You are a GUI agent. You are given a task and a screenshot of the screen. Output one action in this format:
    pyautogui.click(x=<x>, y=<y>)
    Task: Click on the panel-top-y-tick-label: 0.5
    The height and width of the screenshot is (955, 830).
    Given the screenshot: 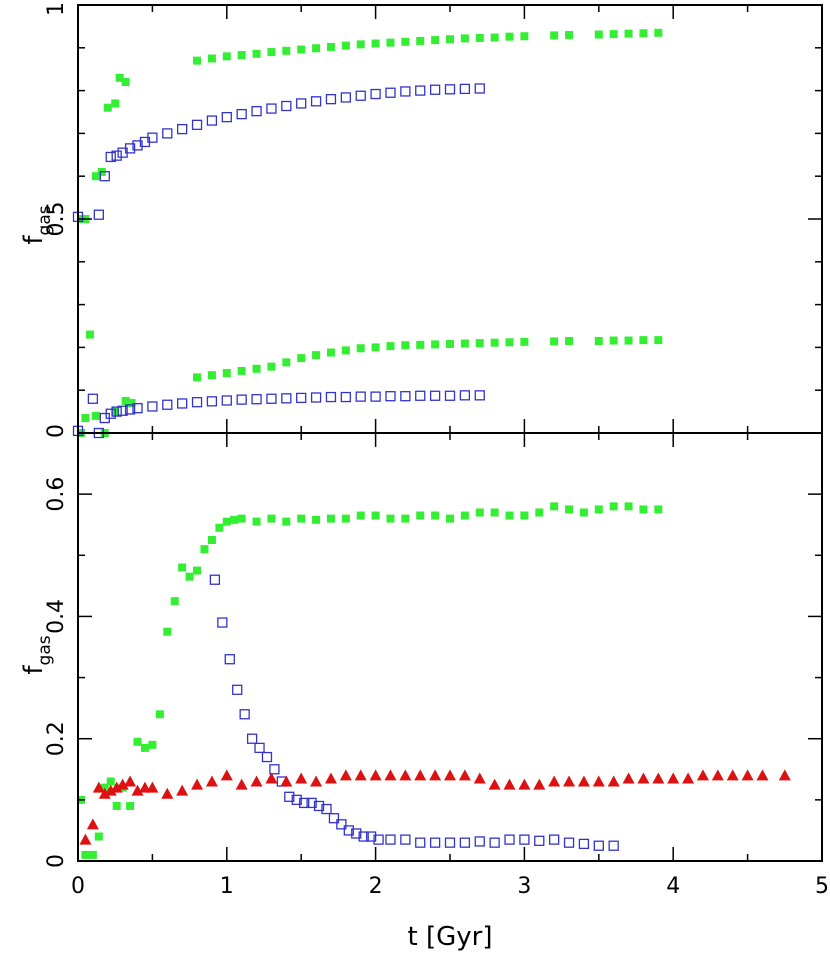 What is the action you would take?
    pyautogui.click(x=56, y=219)
    